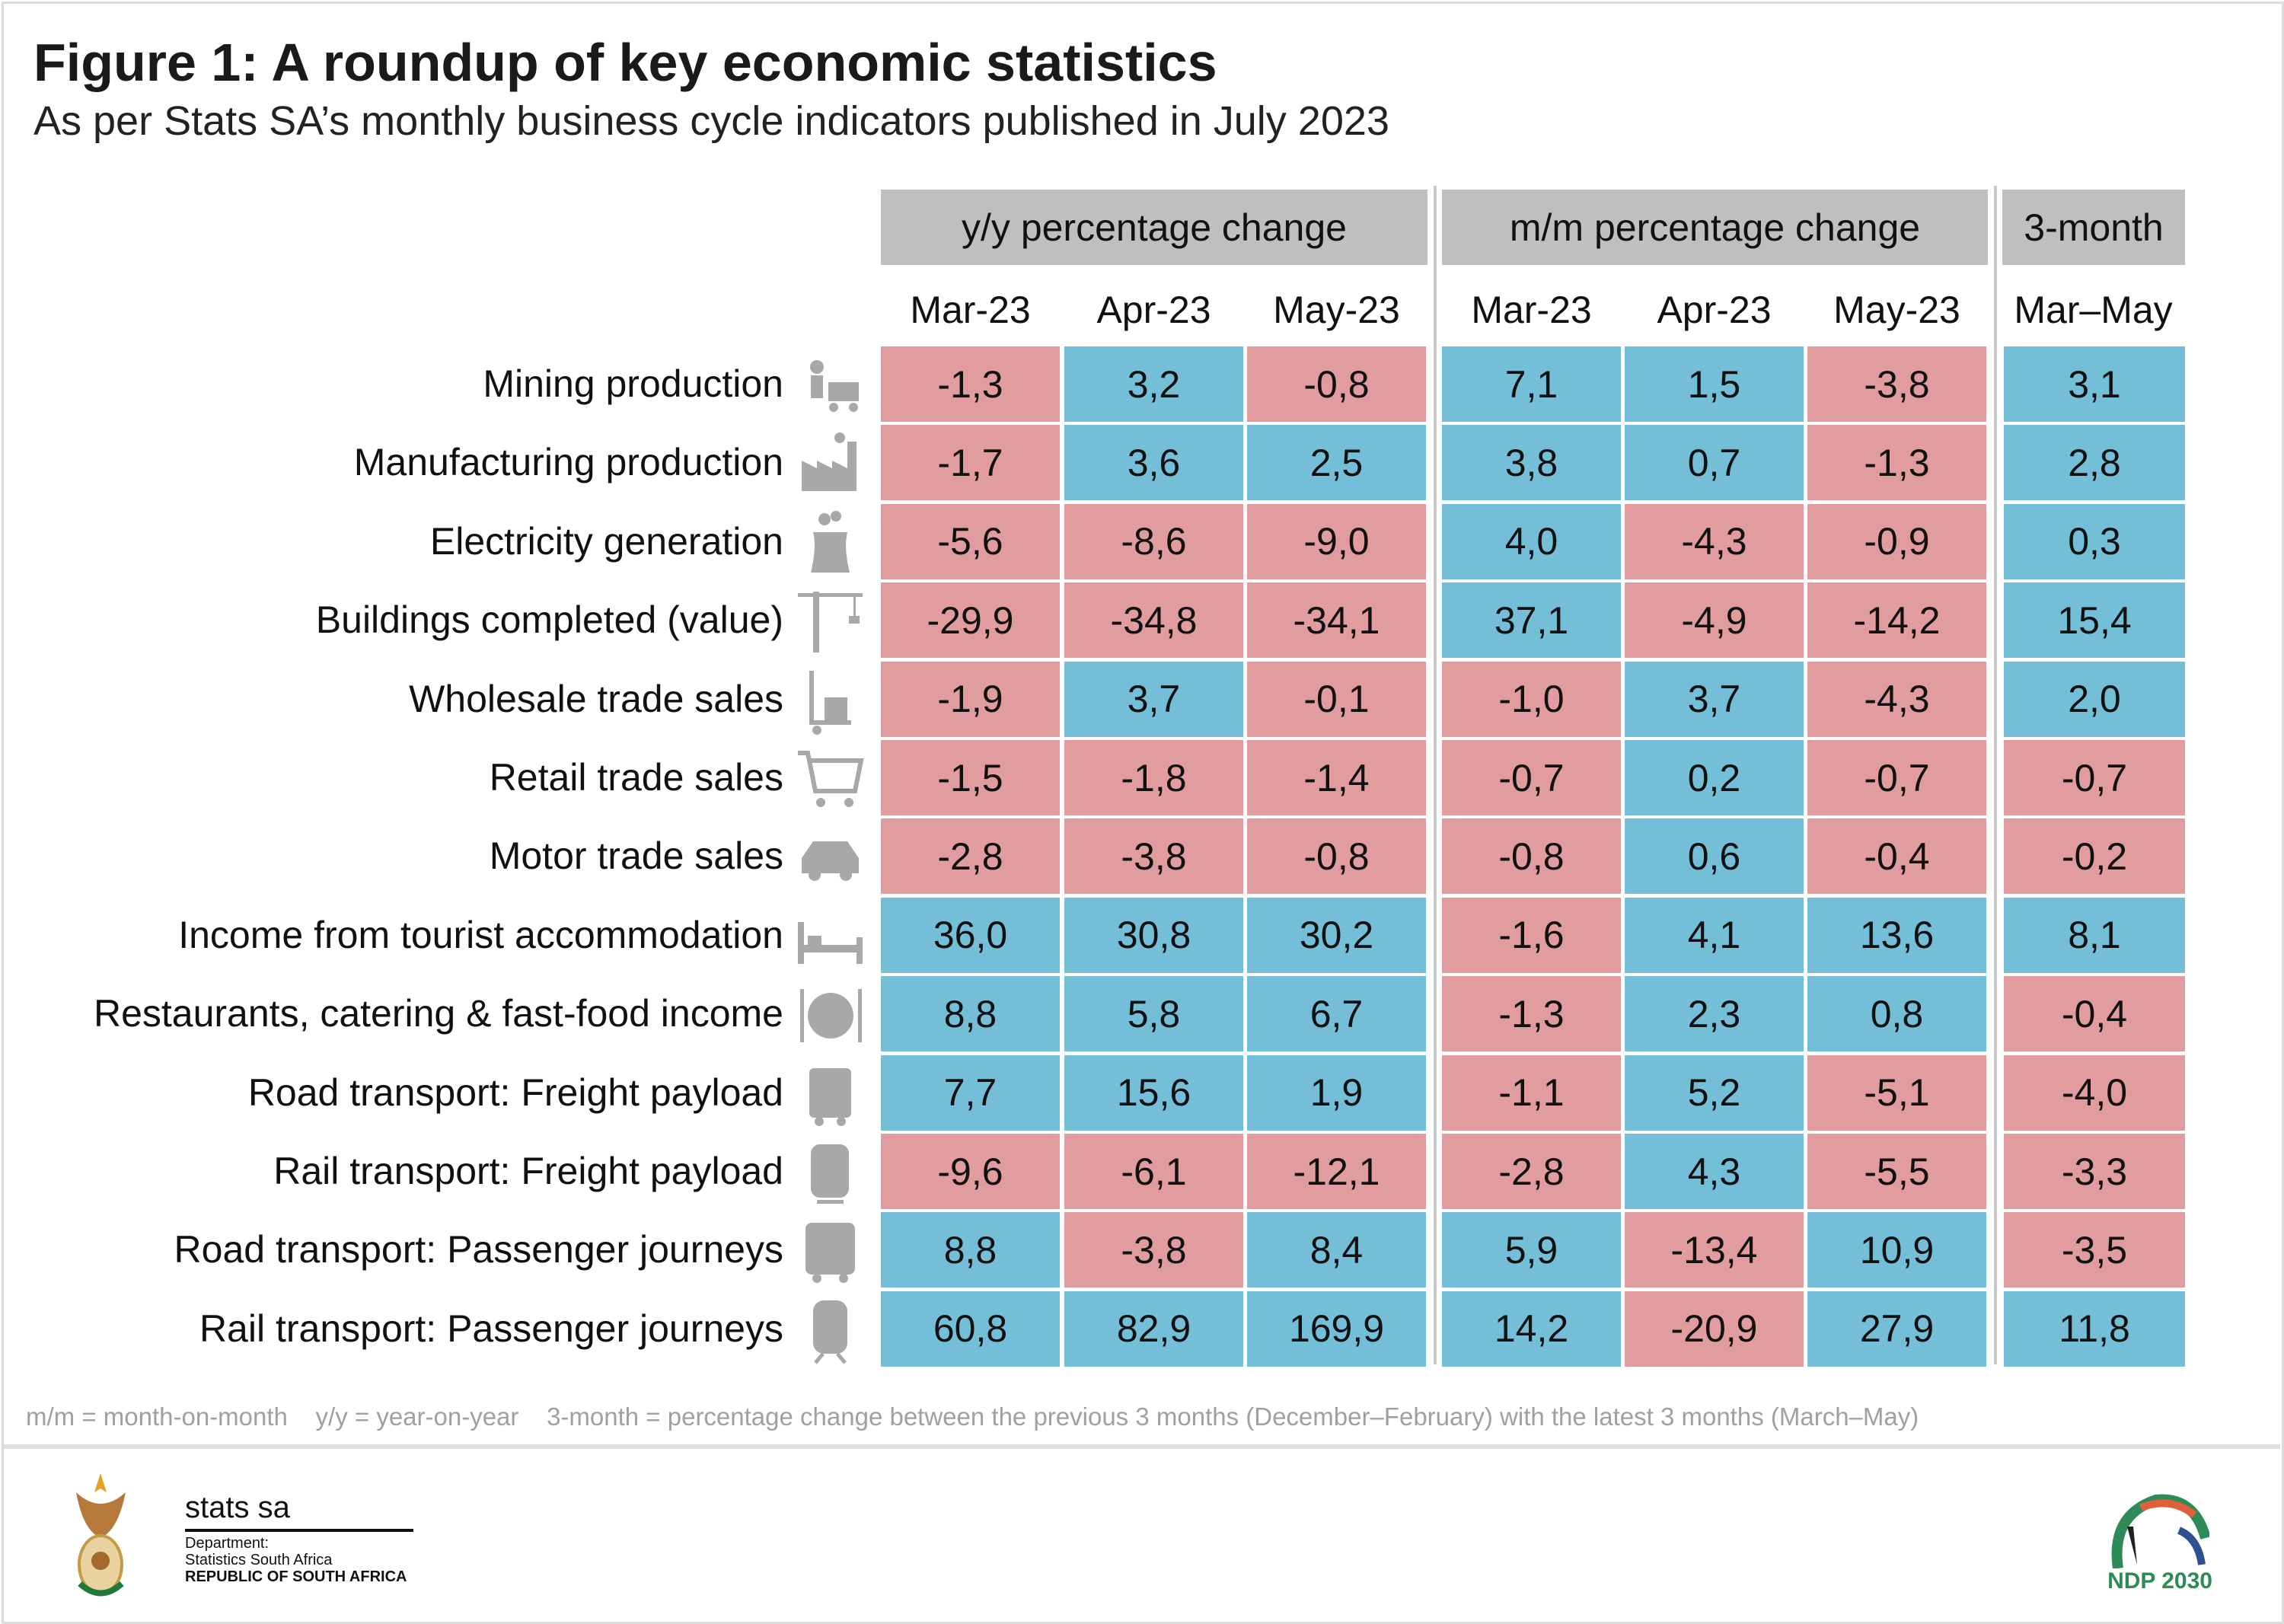  What do you see at coordinates (970, 620) in the screenshot?
I see `value-cell: -29,9` at bounding box center [970, 620].